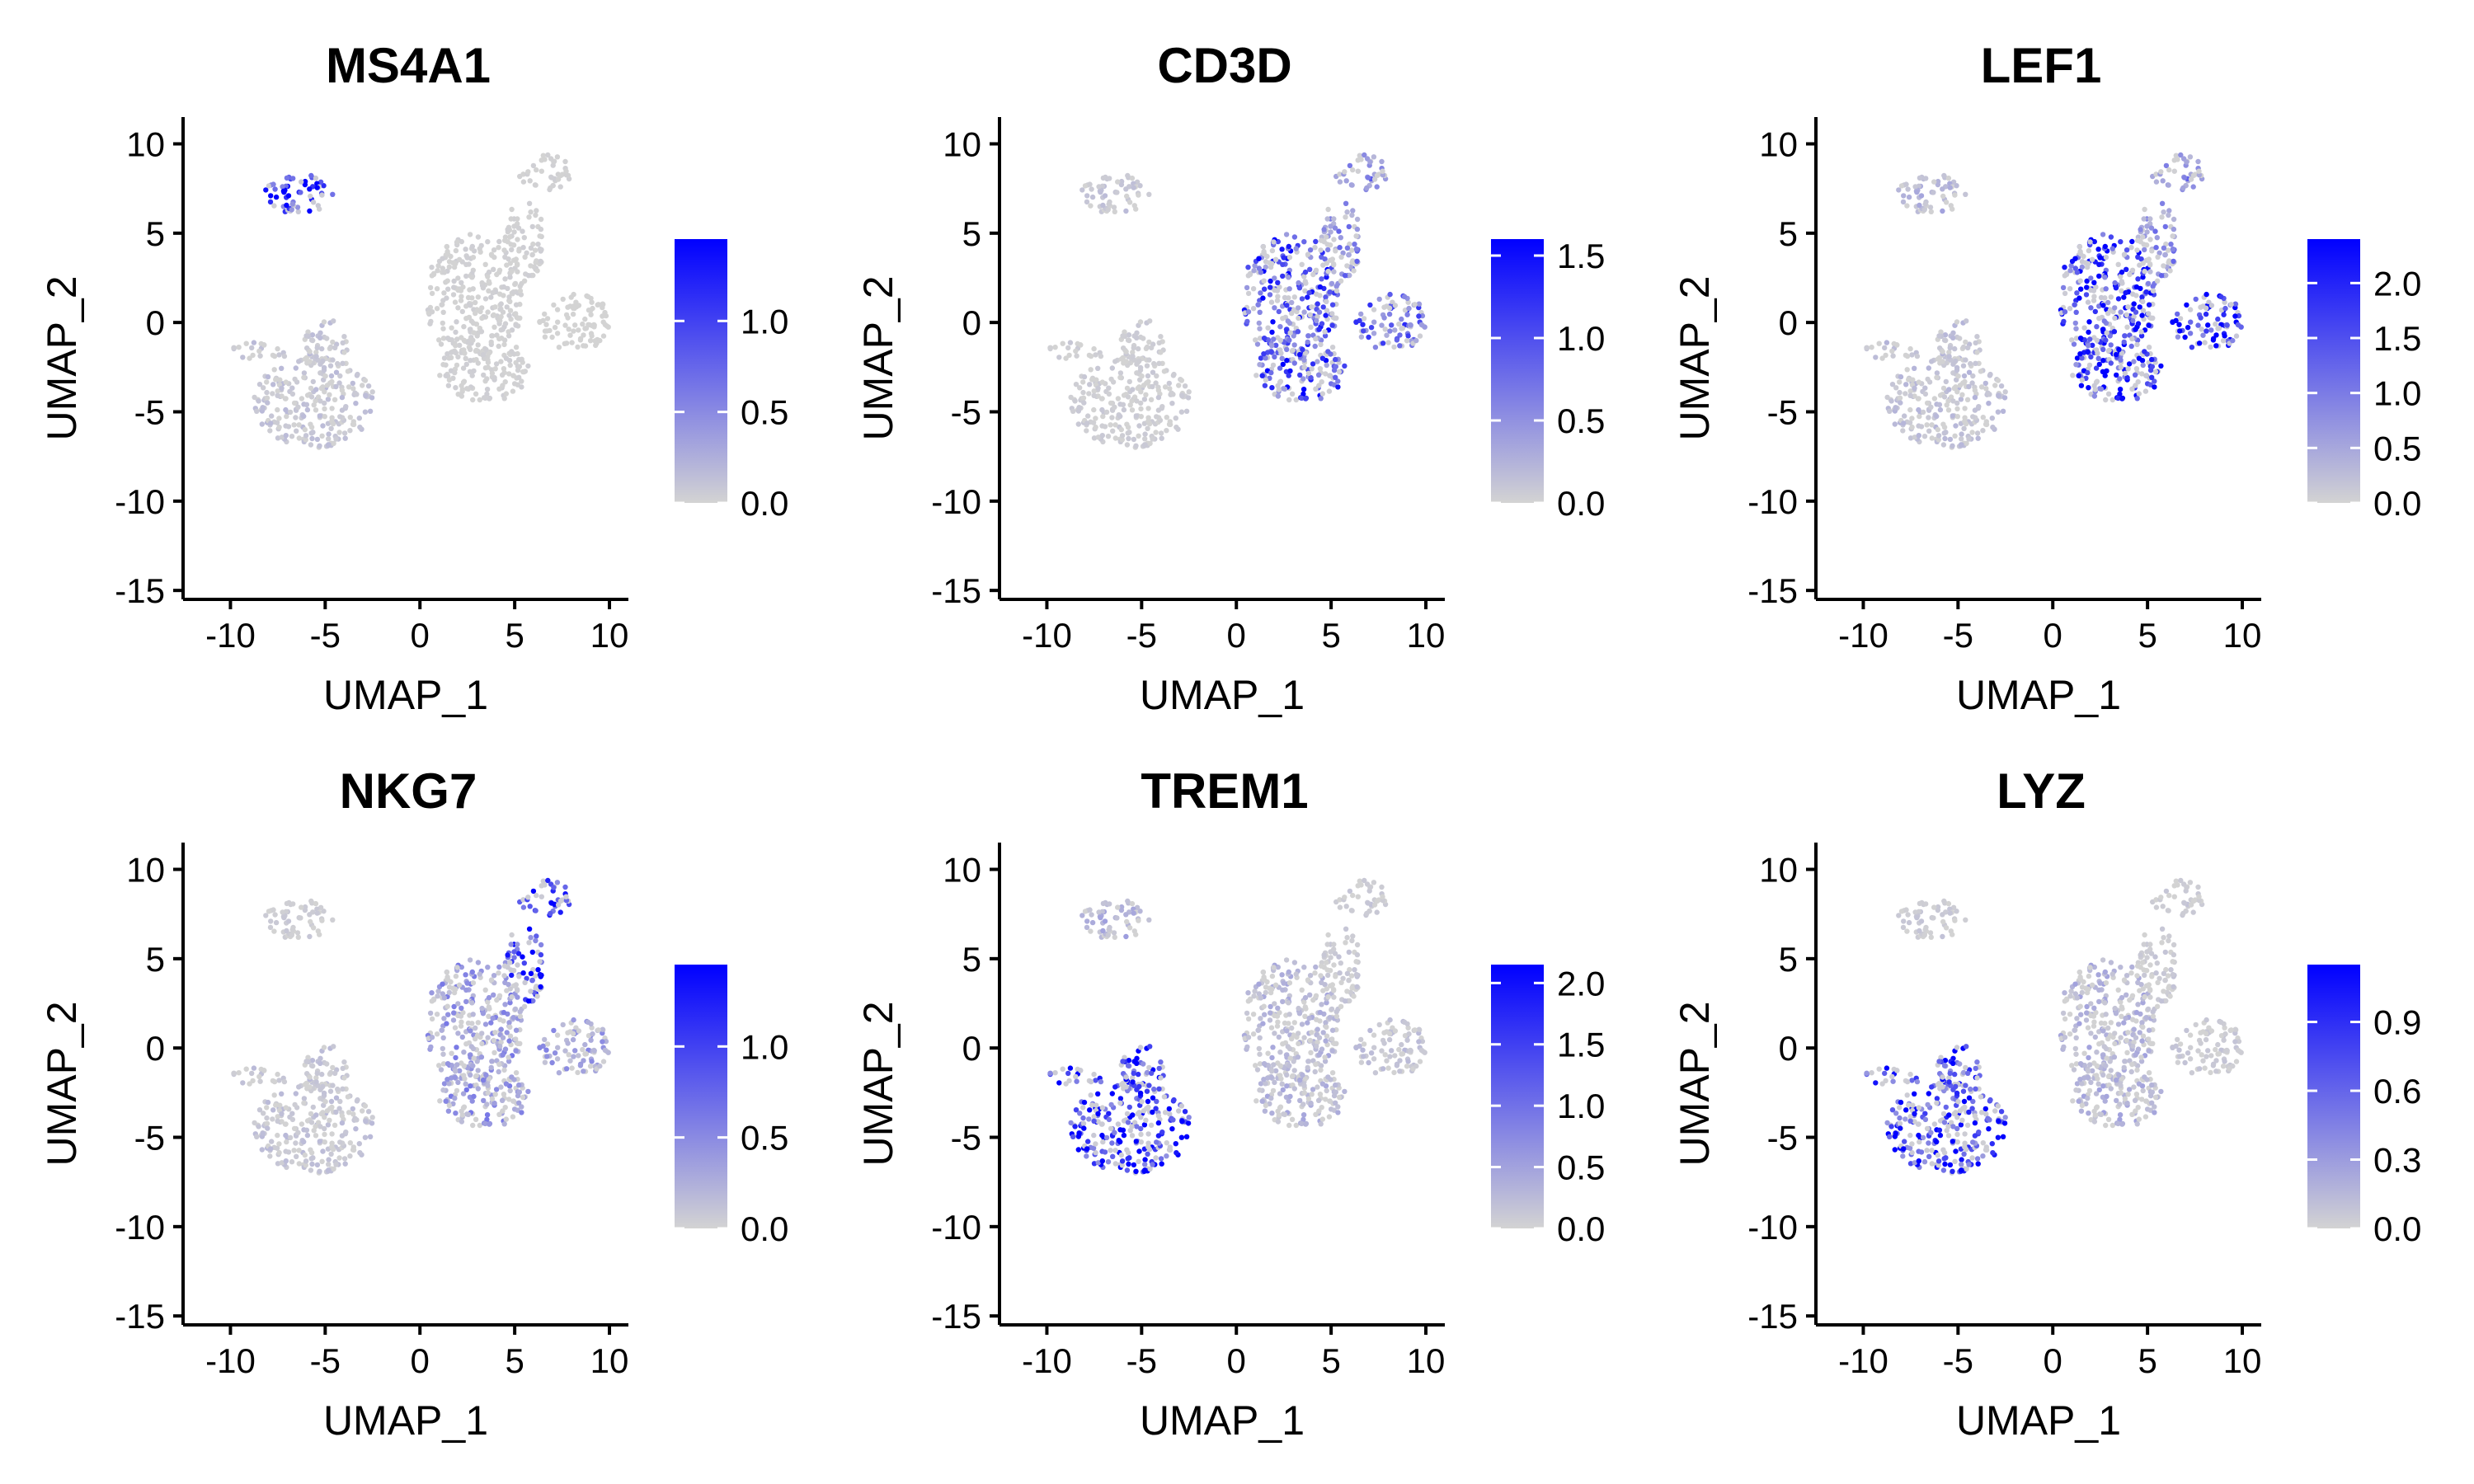 The image size is (2474, 1484). What do you see at coordinates (971, 960) in the screenshot?
I see `y-tick-label: 5` at bounding box center [971, 960].